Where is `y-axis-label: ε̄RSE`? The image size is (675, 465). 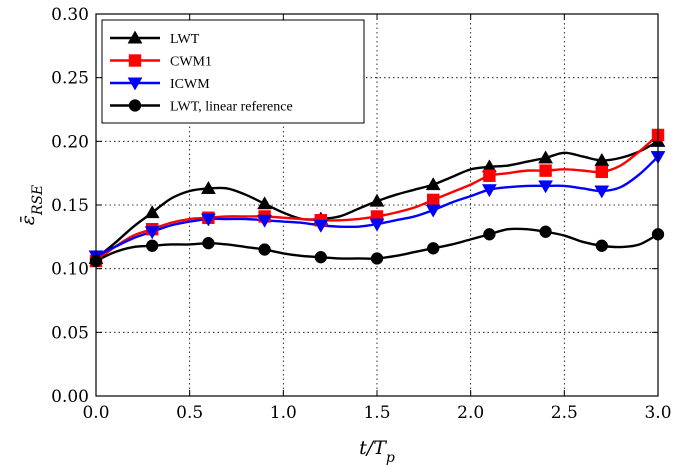 y-axis-label: ε̄RSE is located at coordinates (31, 205).